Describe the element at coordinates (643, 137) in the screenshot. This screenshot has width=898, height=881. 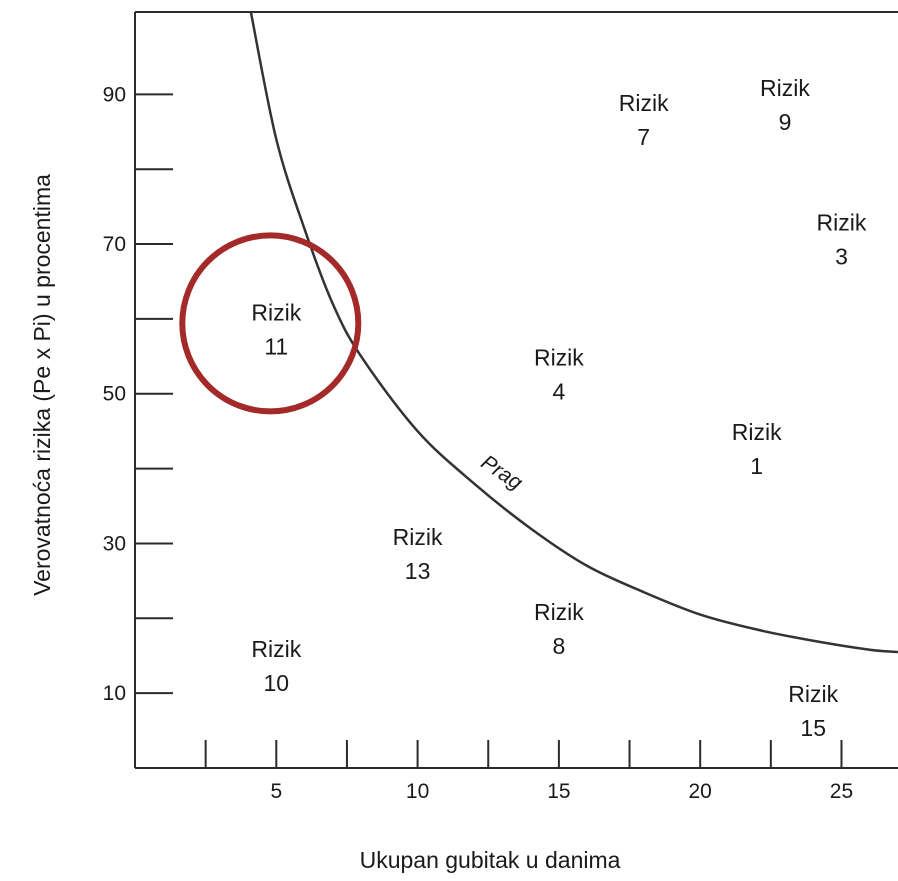
I see `risk-number: 7` at that location.